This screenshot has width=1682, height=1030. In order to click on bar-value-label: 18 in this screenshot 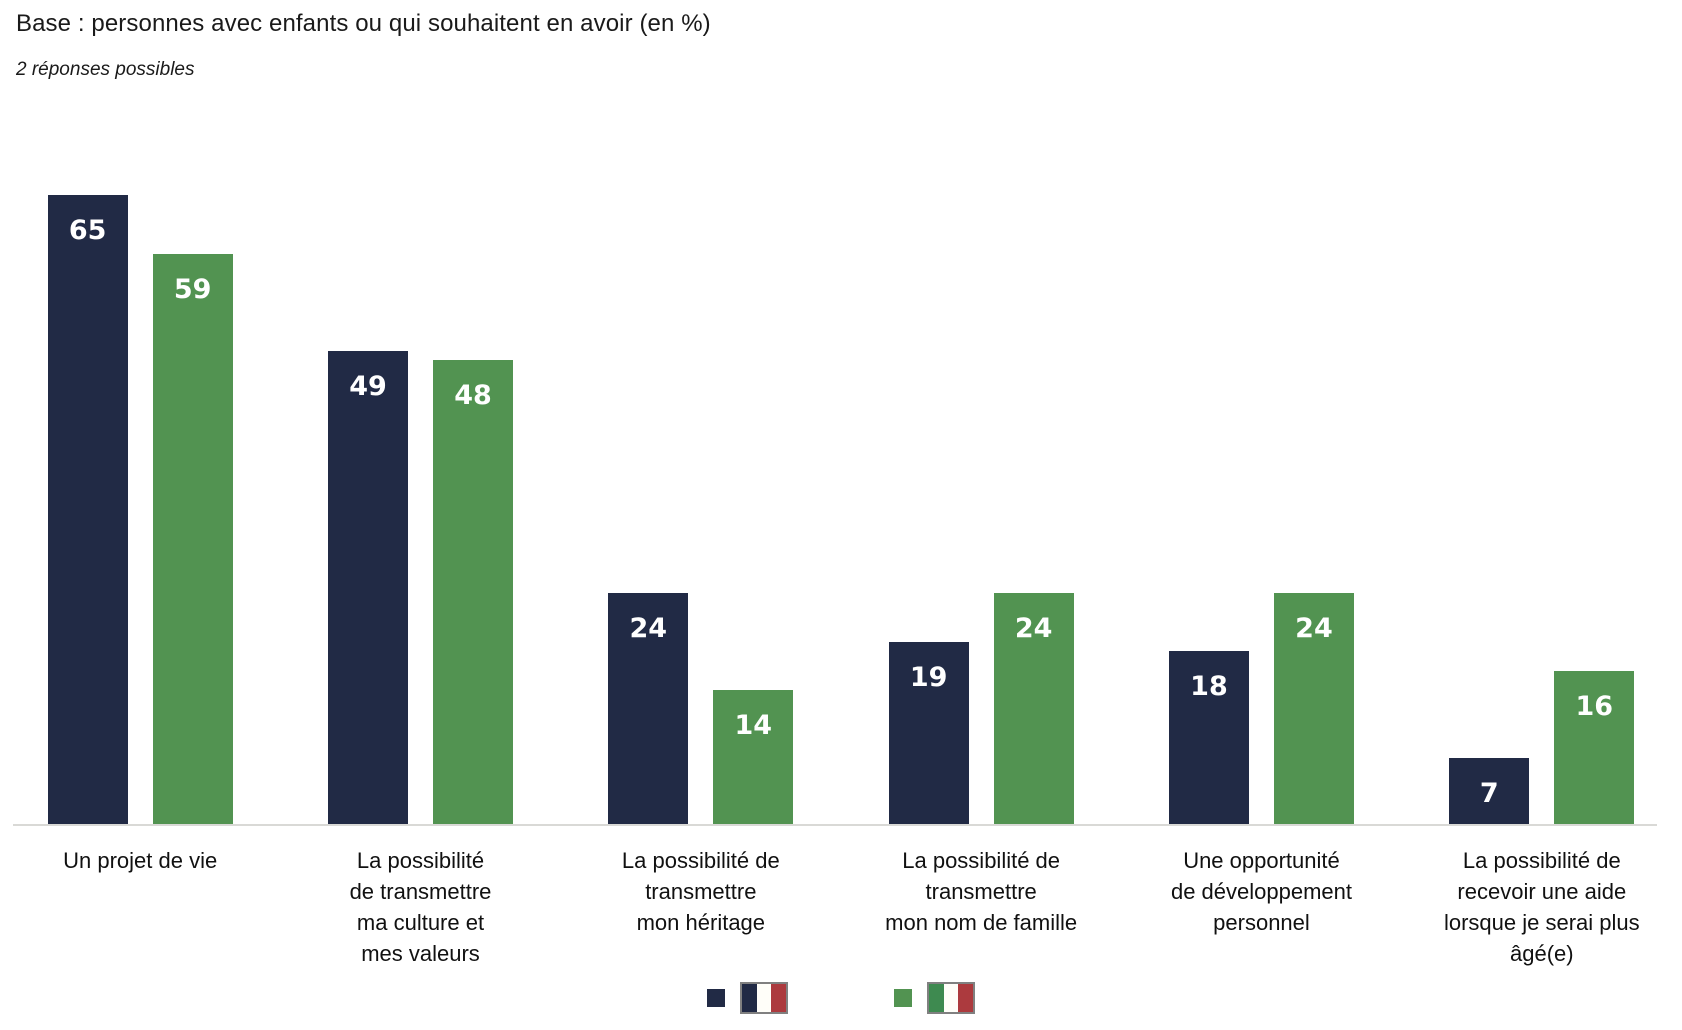, I will do `click(1209, 686)`.